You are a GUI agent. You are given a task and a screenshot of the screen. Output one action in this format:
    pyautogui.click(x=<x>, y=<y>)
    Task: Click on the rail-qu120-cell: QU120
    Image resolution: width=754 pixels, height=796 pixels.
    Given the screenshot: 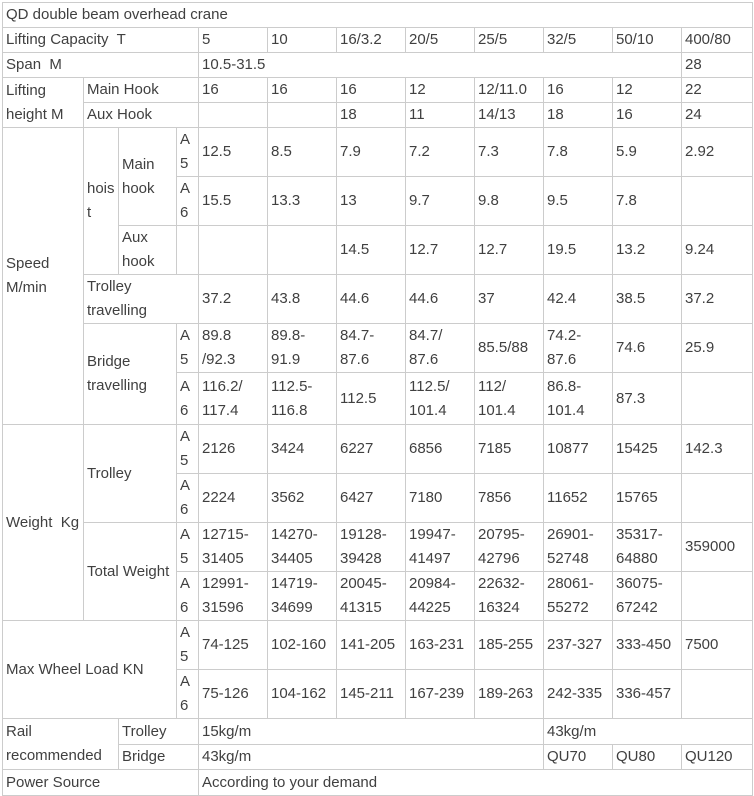 What is the action you would take?
    pyautogui.click(x=717, y=757)
    